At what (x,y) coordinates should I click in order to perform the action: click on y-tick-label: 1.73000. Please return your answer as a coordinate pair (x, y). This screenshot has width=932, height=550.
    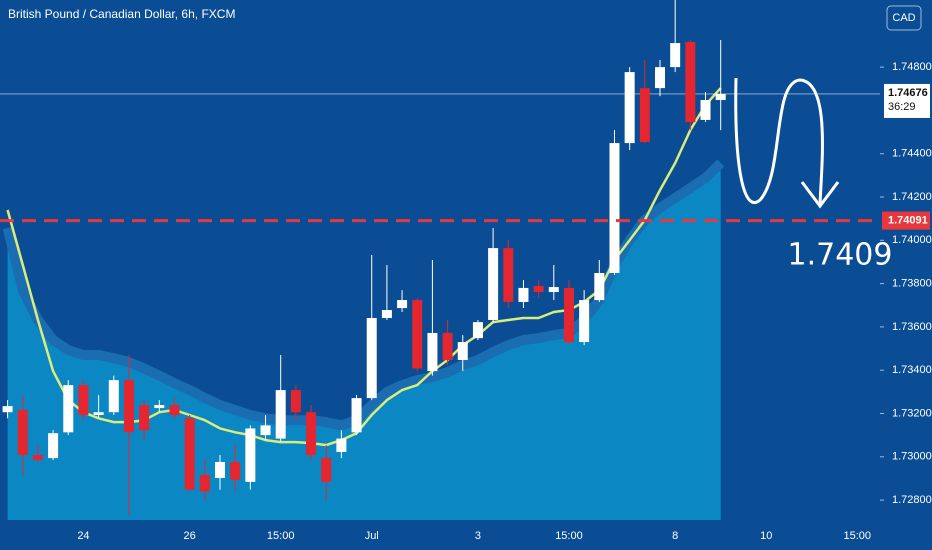
    Looking at the image, I should click on (912, 457).